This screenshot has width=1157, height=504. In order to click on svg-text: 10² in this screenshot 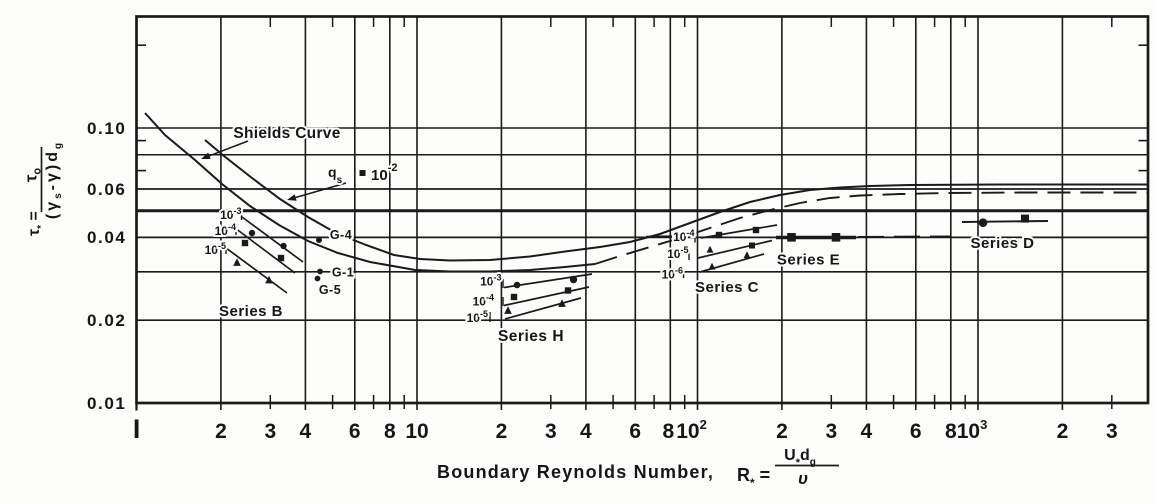, I will do `click(691, 430)`.